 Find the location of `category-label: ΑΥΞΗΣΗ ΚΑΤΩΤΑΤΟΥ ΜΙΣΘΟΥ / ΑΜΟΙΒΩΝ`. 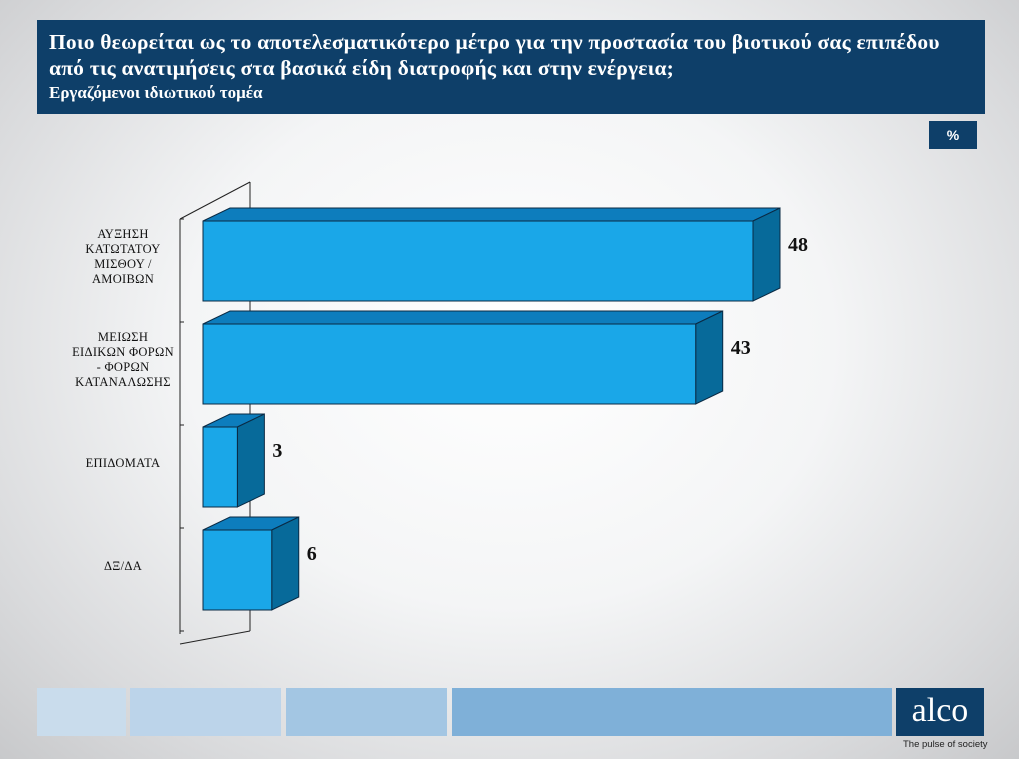

category-label: ΑΥΞΗΣΗ ΚΑΤΩΤΑΤΟΥ ΜΙΣΘΟΥ / ΑΜΟΙΒΩΝ is located at coordinates (123, 256).